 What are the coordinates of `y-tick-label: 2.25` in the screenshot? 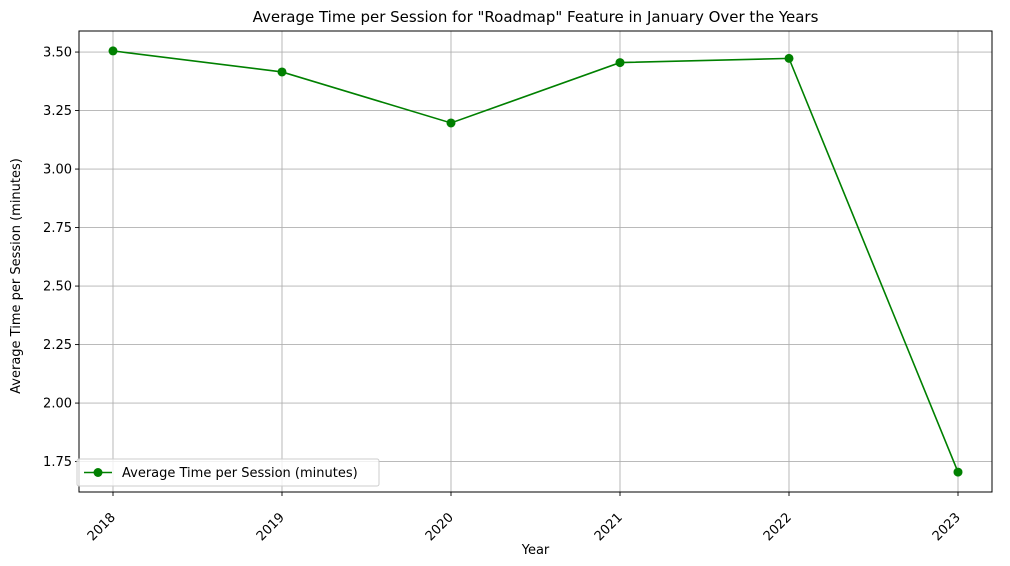 It's located at (57, 345).